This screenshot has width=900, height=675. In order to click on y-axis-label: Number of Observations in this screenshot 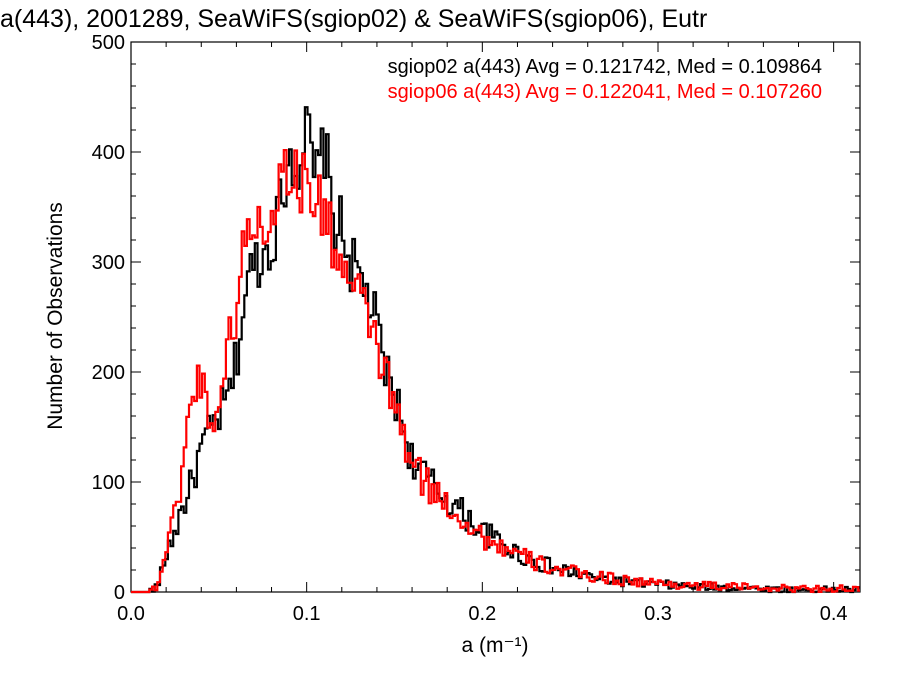, I will do `click(55, 316)`.